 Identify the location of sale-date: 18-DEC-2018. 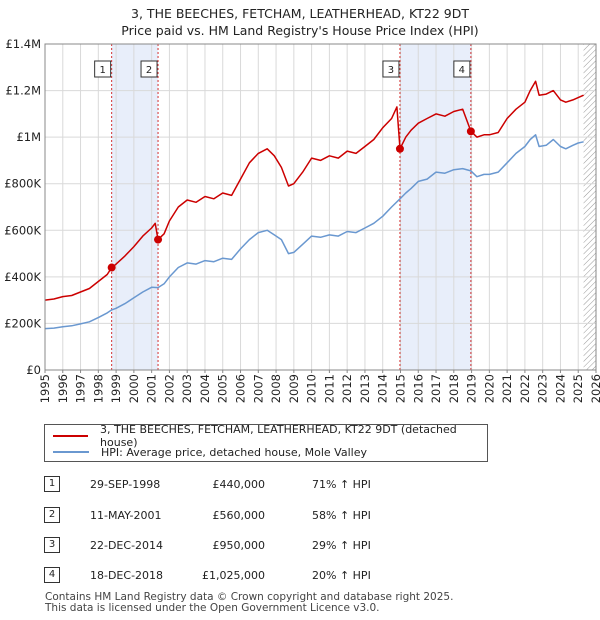
(127, 575).